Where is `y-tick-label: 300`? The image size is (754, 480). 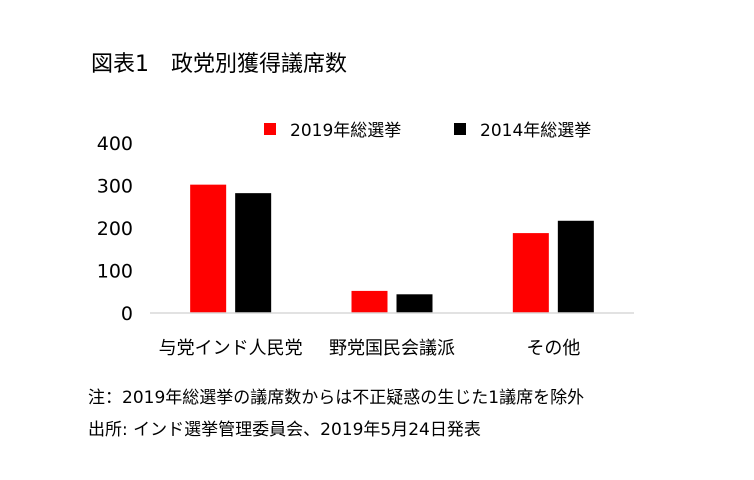 y-tick-label: 300 is located at coordinates (115, 187).